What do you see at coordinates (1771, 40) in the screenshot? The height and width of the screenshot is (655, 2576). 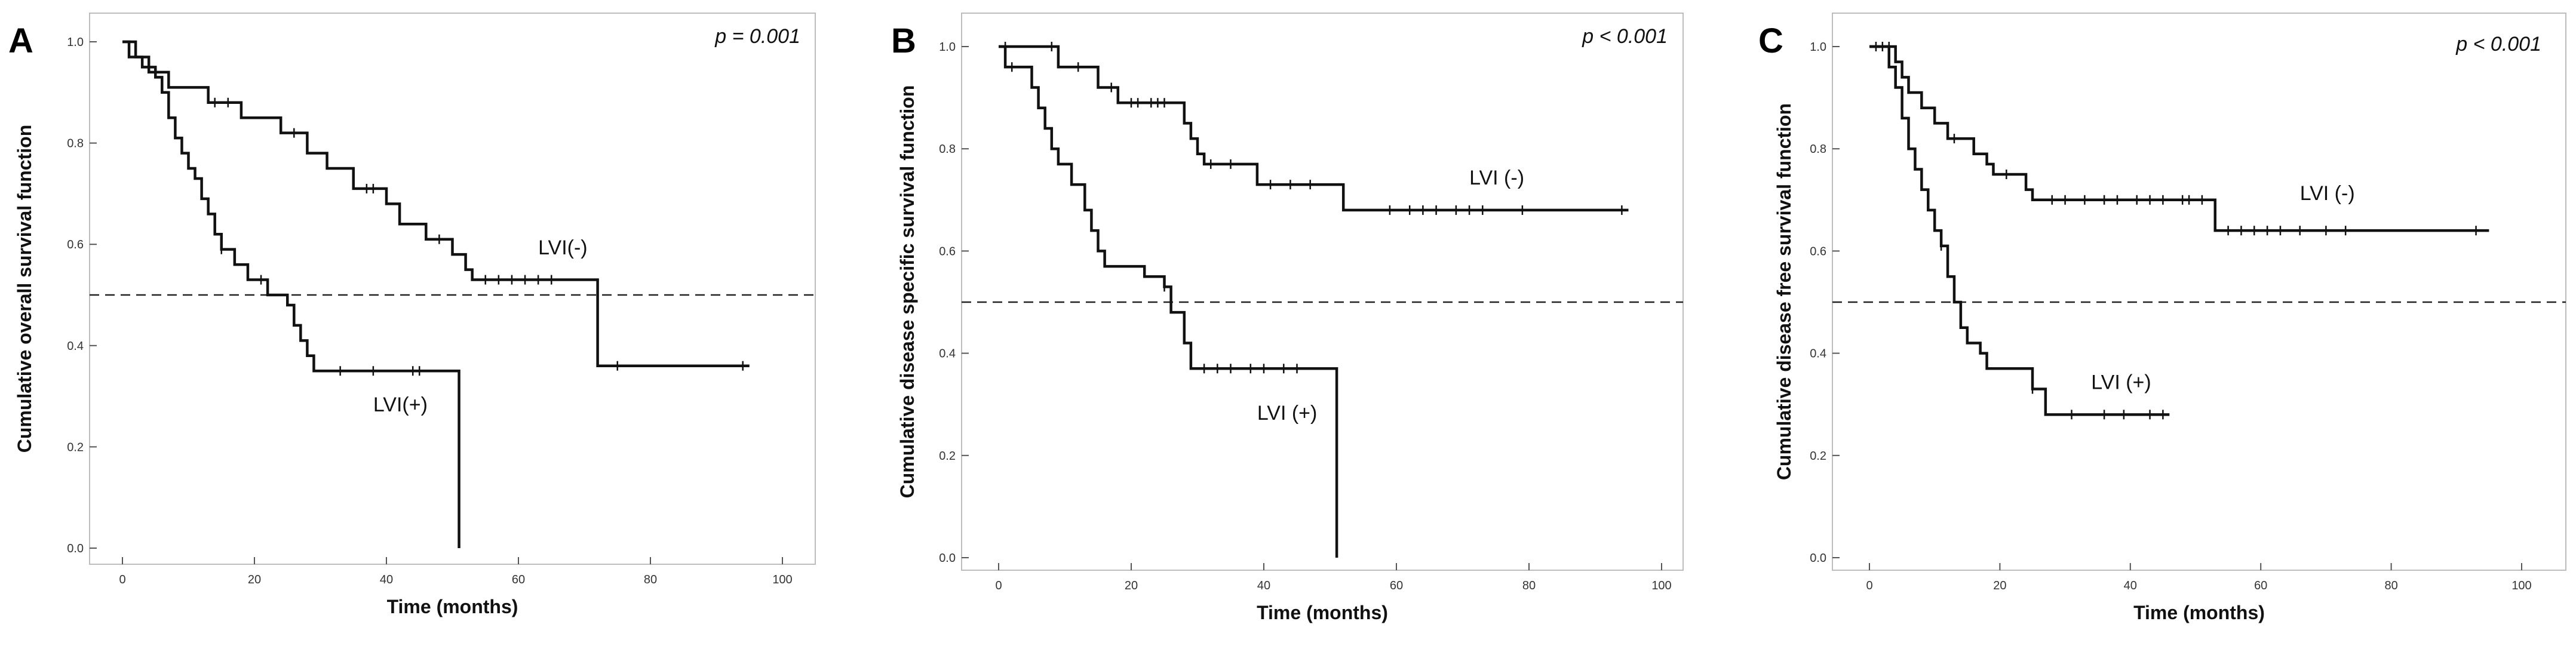 I see `panel-letter-c: C` at bounding box center [1771, 40].